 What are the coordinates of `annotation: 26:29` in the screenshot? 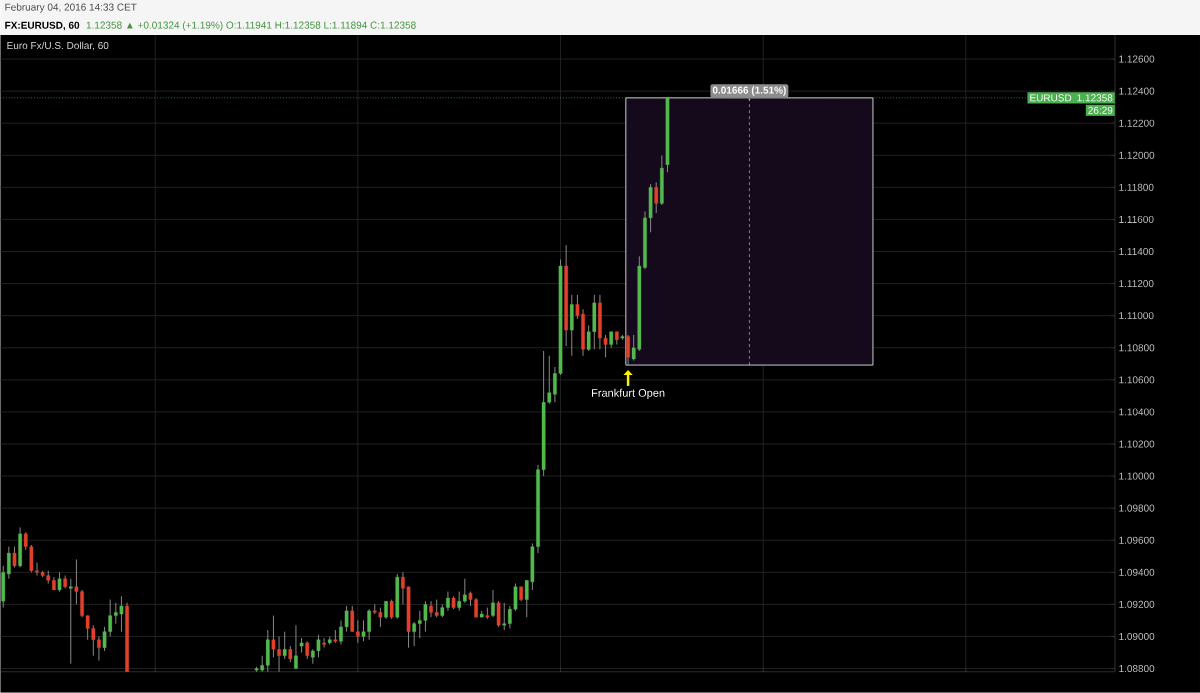 It's located at (1100, 110).